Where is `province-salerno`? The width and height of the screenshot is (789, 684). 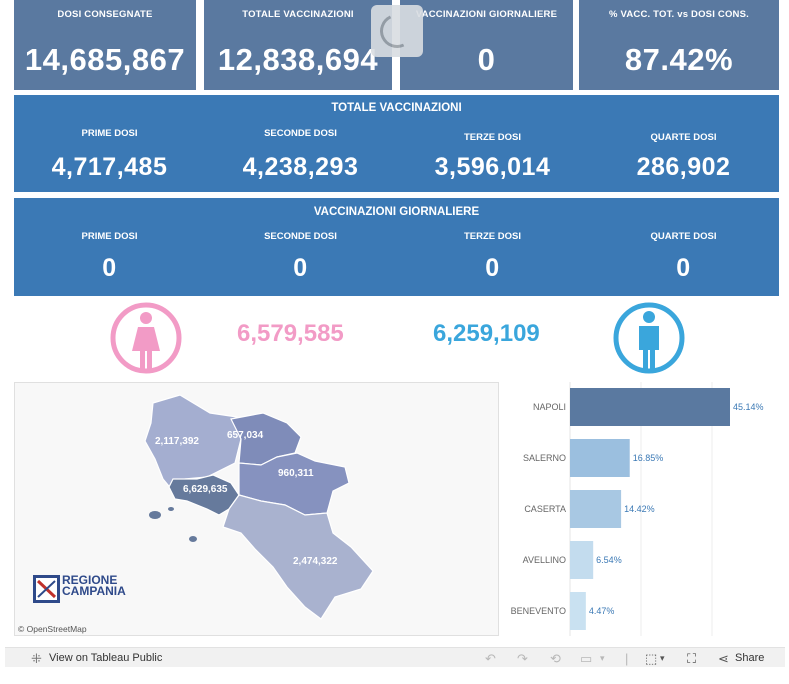
province-salerno is located at coordinates (298, 557).